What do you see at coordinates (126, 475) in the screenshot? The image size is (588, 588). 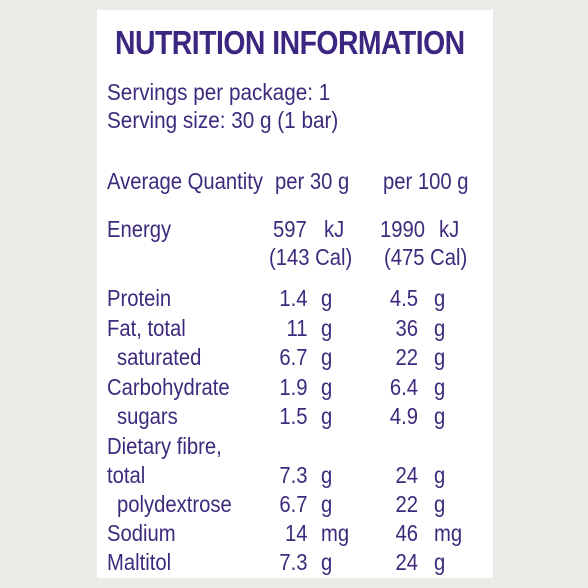 I see `nutrient-label: total` at bounding box center [126, 475].